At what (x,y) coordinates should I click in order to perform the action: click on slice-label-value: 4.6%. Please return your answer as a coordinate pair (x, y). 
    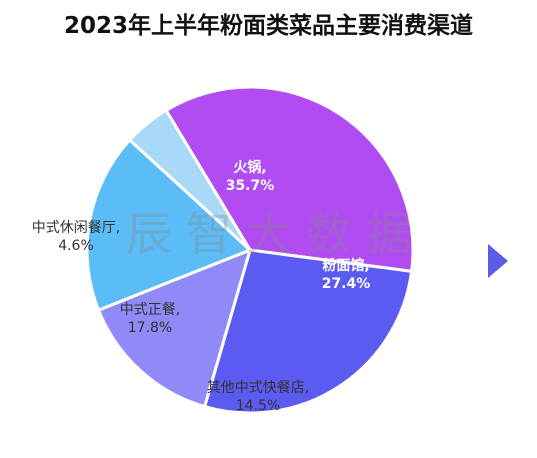
    Looking at the image, I should click on (76, 246).